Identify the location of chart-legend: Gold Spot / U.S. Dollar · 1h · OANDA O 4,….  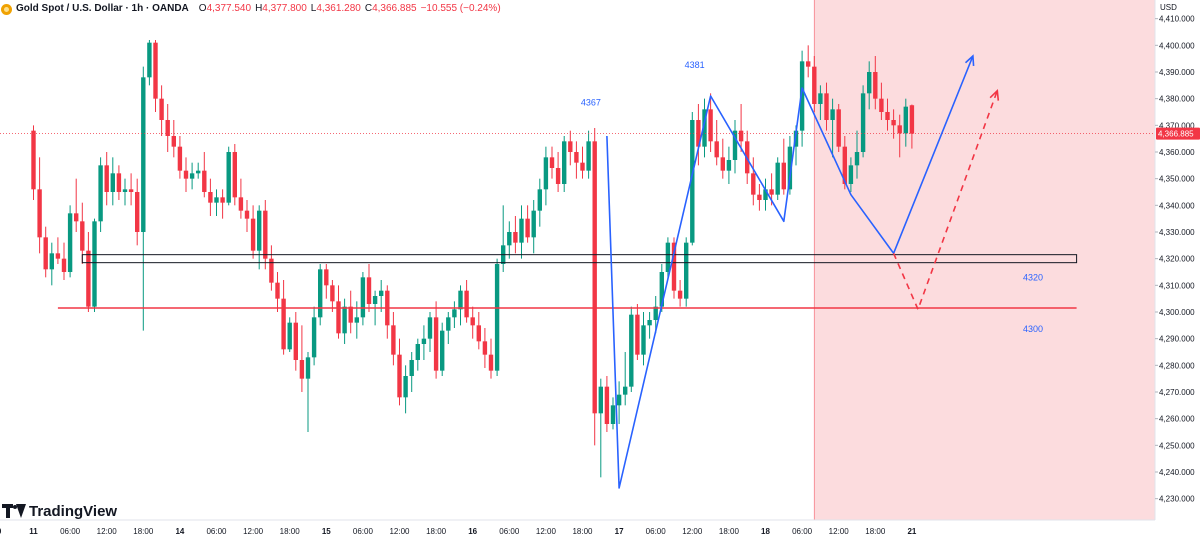
(252, 9).